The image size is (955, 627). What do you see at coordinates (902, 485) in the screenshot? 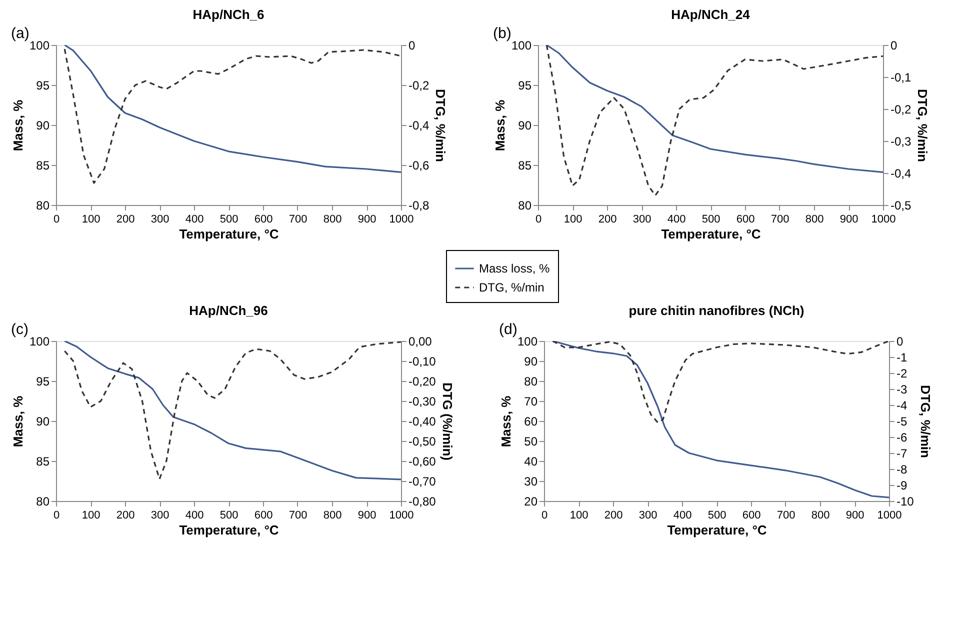
I see `y2-tick-label: -9` at bounding box center [902, 485].